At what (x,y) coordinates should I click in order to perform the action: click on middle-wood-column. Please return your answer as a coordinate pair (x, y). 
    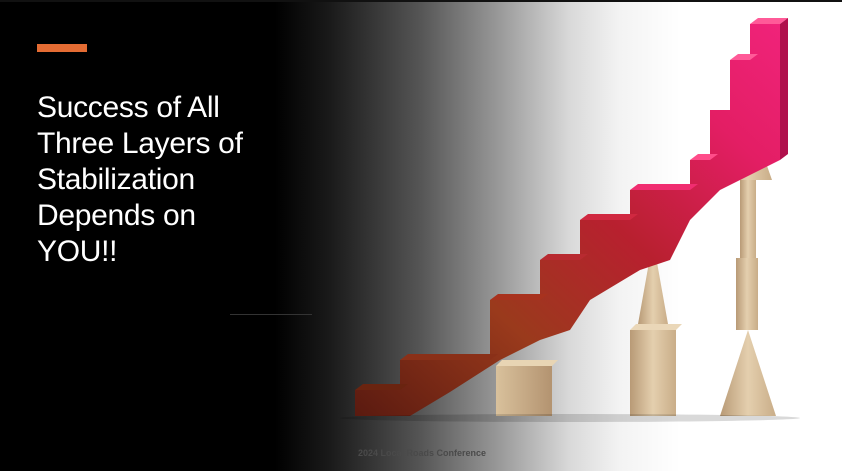
    Looking at the image, I should click on (656, 328).